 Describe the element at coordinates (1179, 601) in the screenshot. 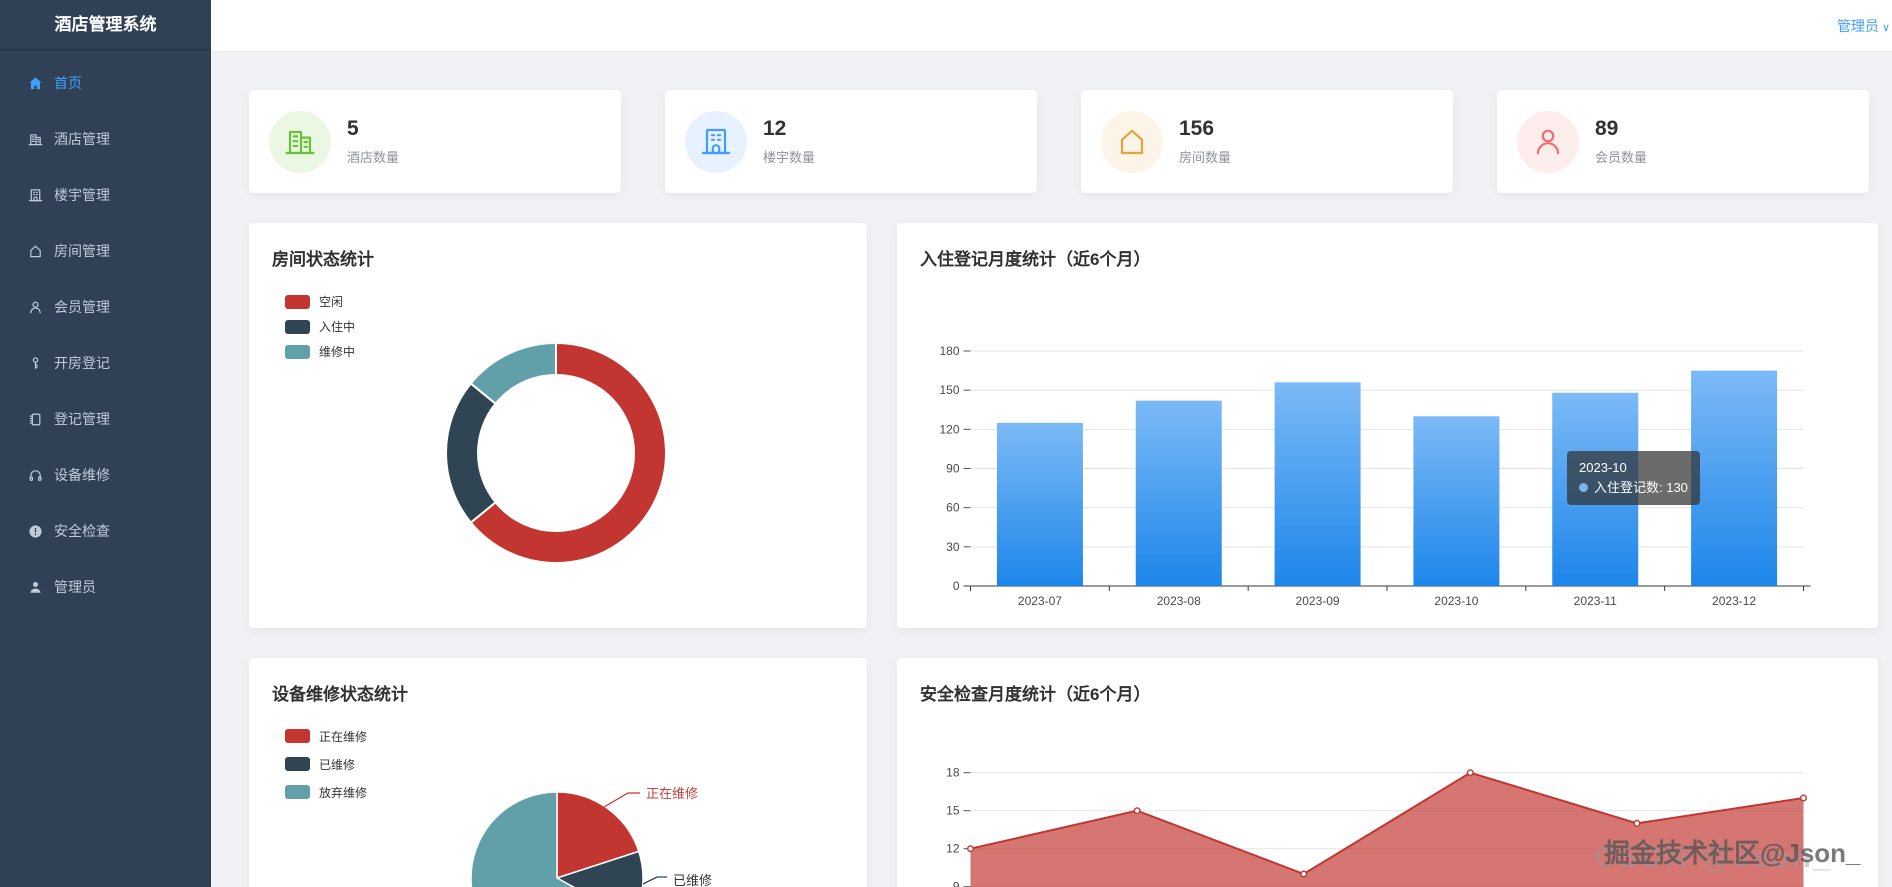

I see `svg-text: 2023-08` at that location.